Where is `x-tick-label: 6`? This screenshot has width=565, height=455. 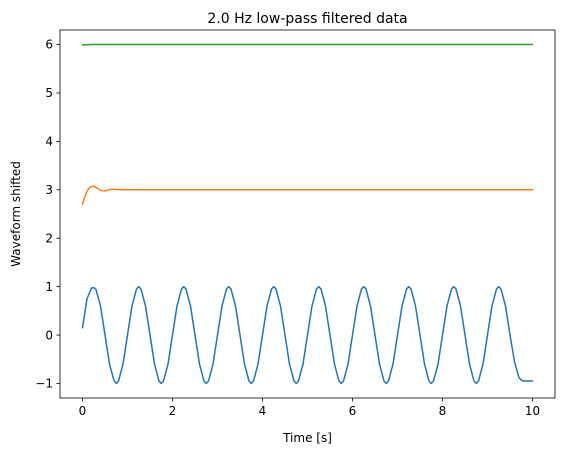
x-tick-label: 6 is located at coordinates (353, 411).